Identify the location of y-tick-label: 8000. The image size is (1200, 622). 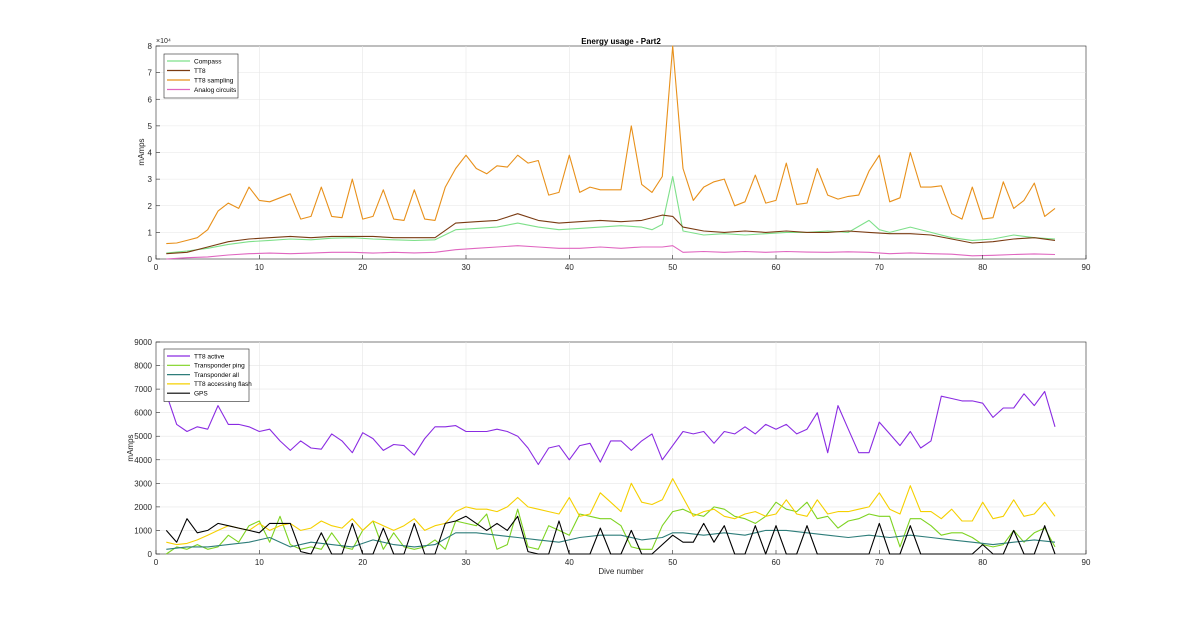
(143, 366).